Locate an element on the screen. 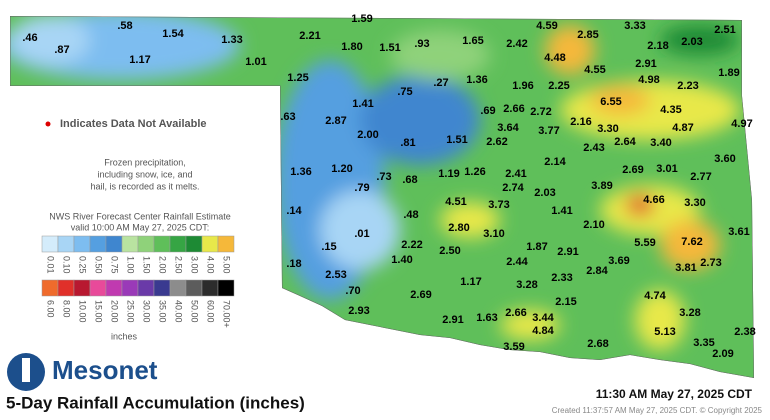 Image resolution: width=770 pixels, height=420 pixels. station-value: 4.74 is located at coordinates (655, 296).